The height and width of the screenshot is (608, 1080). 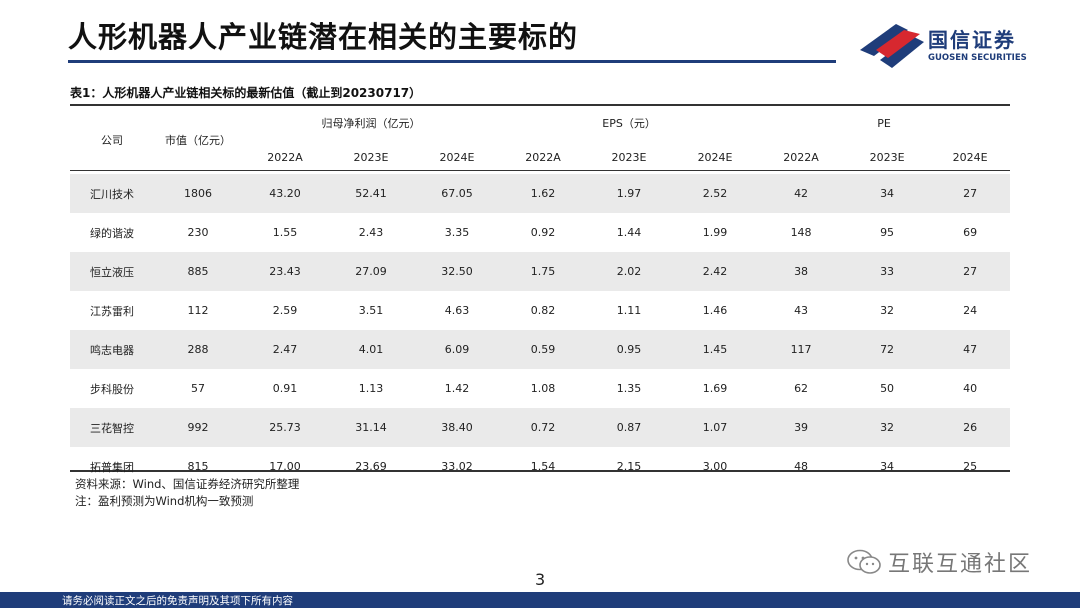 What do you see at coordinates (285, 193) in the screenshot?
I see `value-cell: 43.20` at bounding box center [285, 193].